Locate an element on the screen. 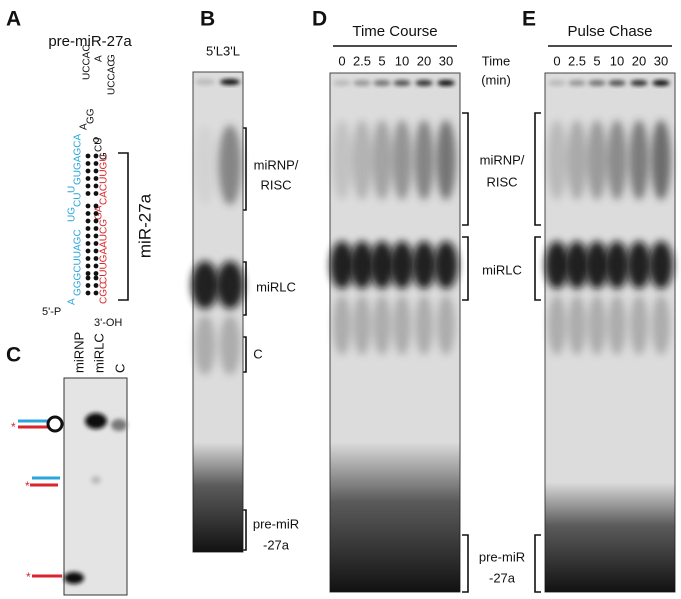  time-label: Time is located at coordinates (496, 60).